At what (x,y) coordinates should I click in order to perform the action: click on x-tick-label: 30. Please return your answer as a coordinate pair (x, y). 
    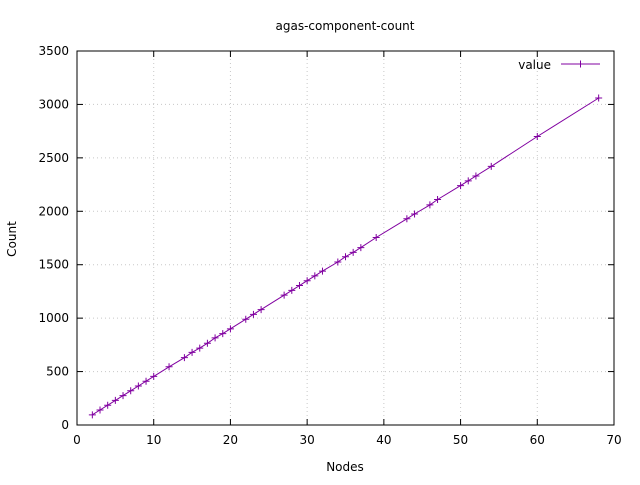
    Looking at the image, I should click on (307, 440).